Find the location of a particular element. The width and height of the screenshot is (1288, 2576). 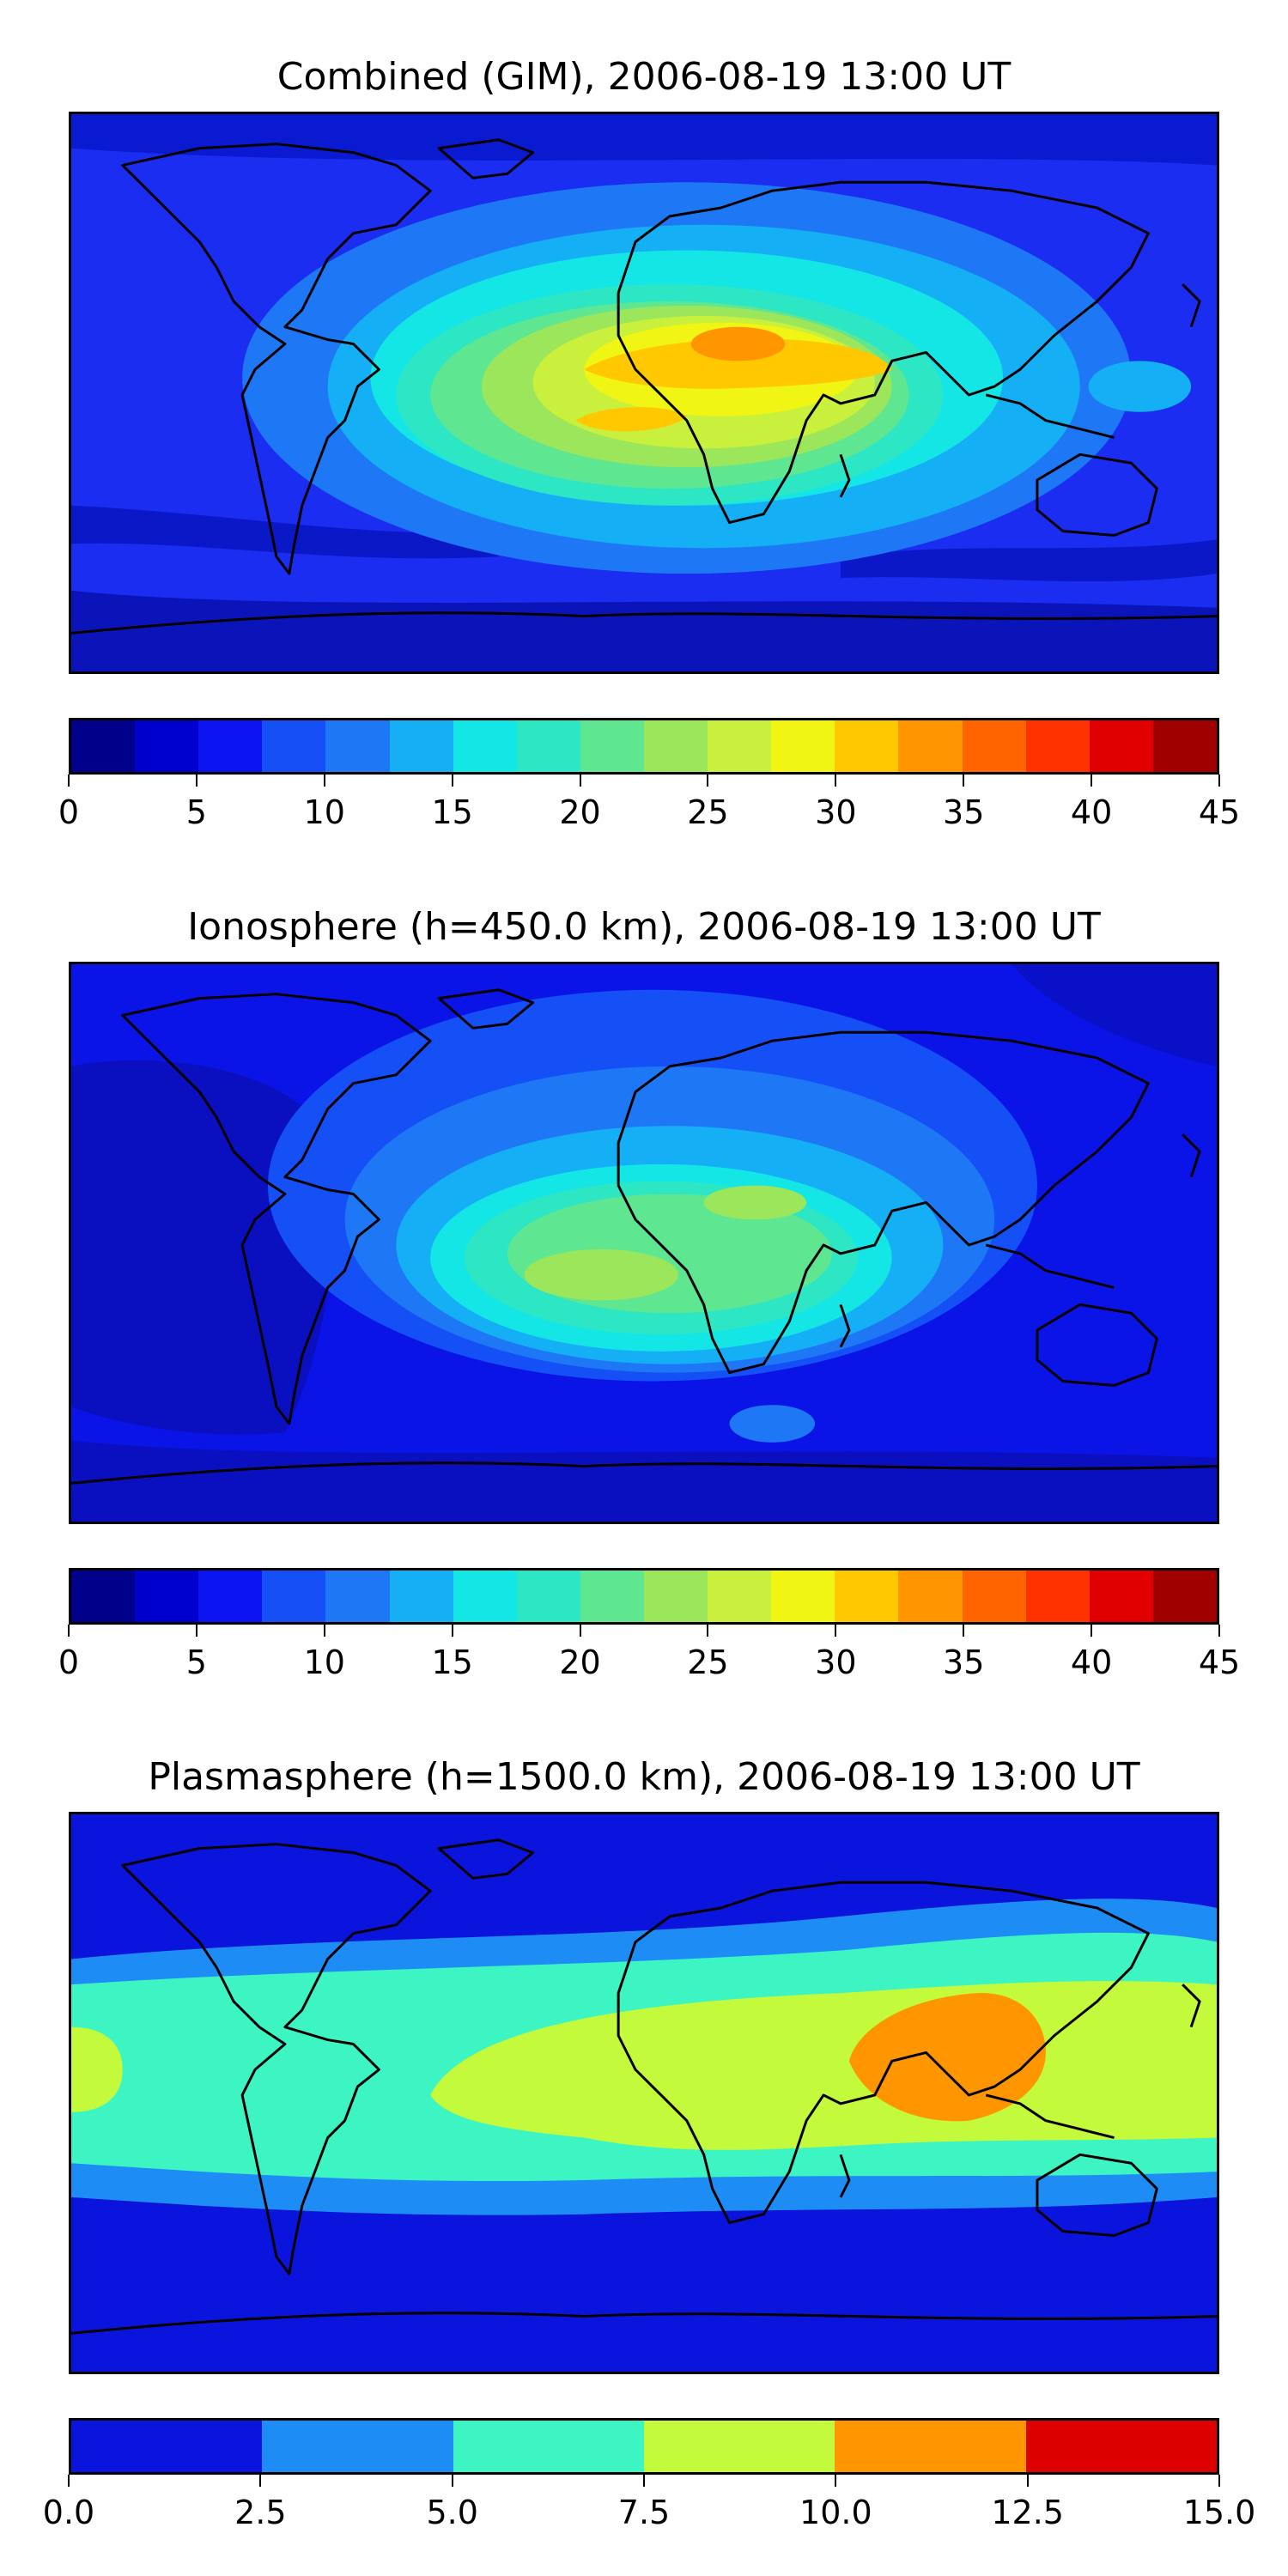

tick-label: 12.5 is located at coordinates (1027, 2513).